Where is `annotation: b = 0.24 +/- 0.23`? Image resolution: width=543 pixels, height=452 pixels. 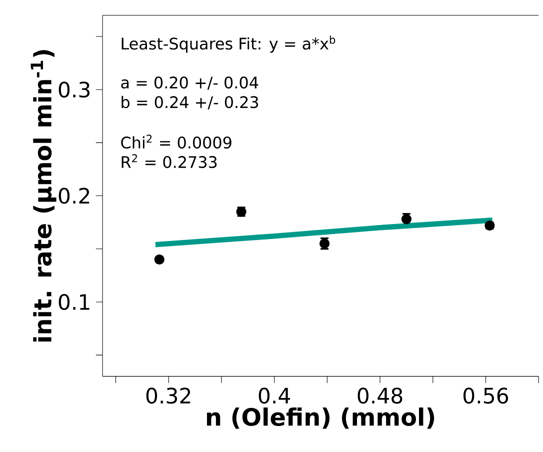 annotation: b = 0.24 +/- 0.23 is located at coordinates (190, 103).